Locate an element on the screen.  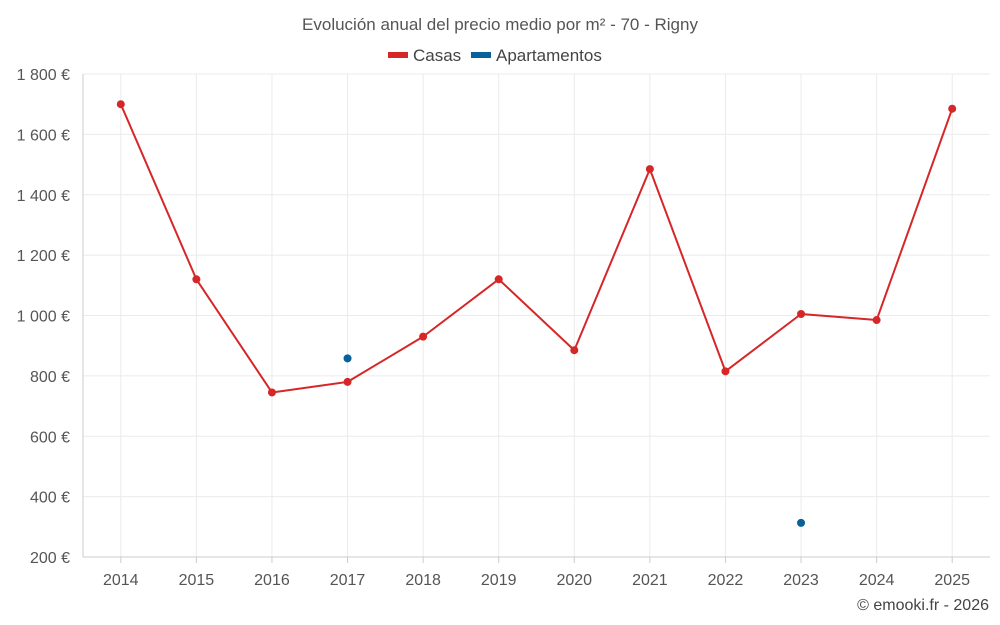
x-tick-label: 2014 is located at coordinates (121, 580).